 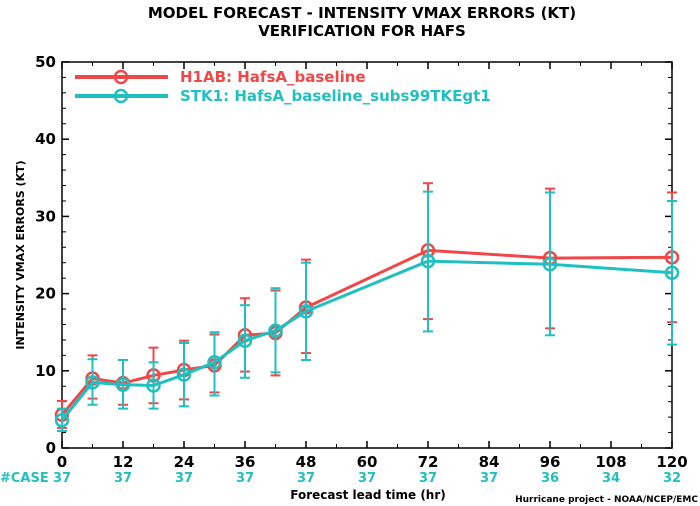 I want to click on x-tick-label: 36, so click(x=245, y=462).